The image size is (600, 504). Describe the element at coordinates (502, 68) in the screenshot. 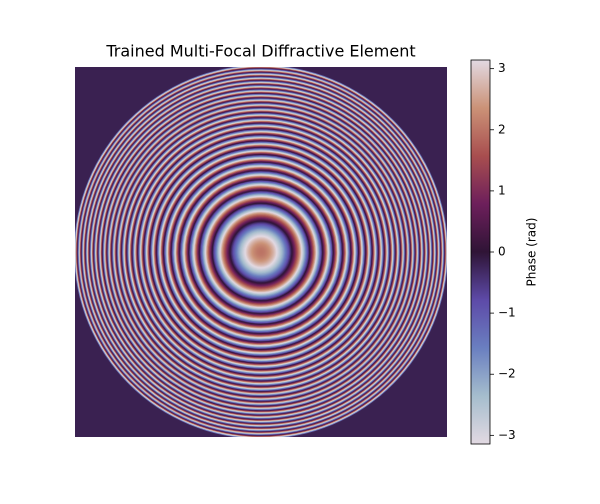

I see `colorbar-tick-label: 3` at that location.